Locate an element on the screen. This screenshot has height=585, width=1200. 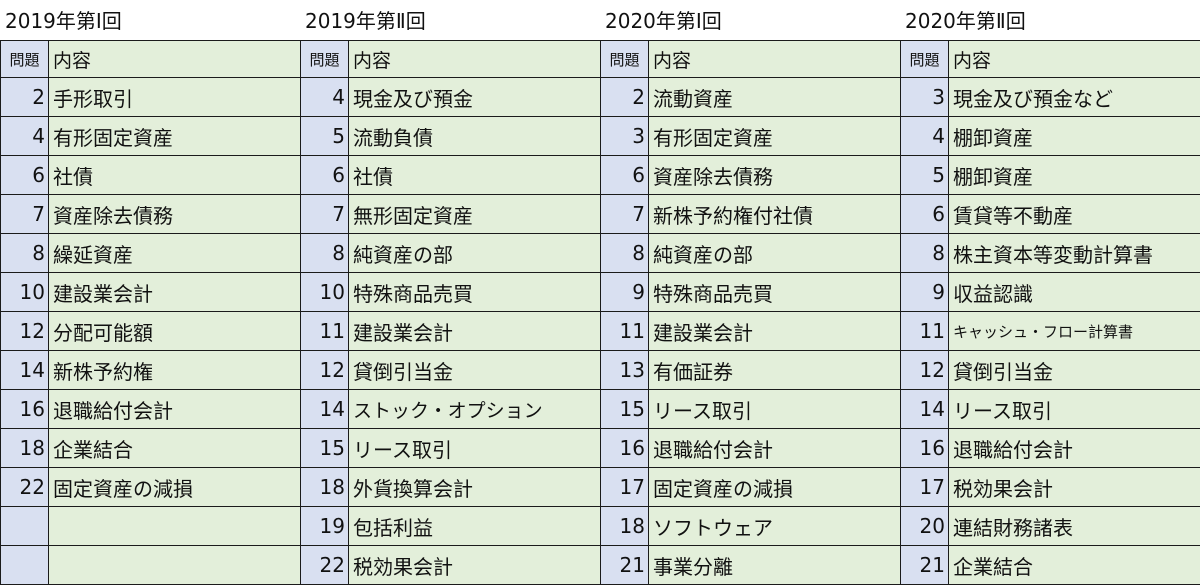
problem-number: 17 is located at coordinates (925, 487).